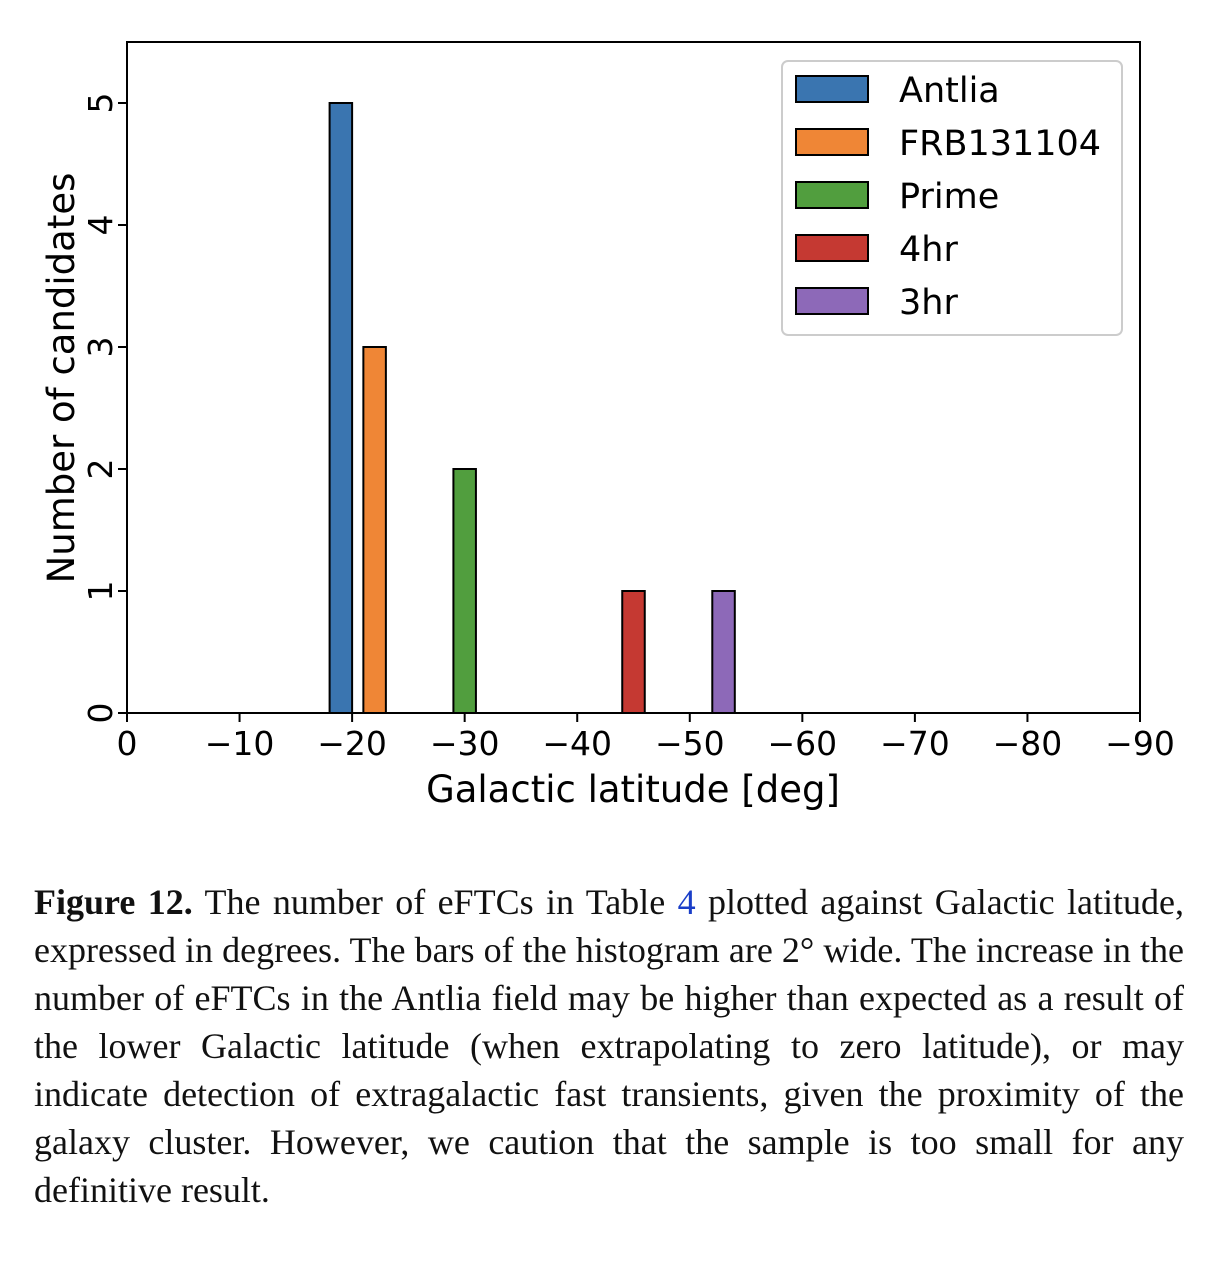 Image resolution: width=1212 pixels, height=1266 pixels. What do you see at coordinates (464, 591) in the screenshot?
I see `bar-prime` at bounding box center [464, 591].